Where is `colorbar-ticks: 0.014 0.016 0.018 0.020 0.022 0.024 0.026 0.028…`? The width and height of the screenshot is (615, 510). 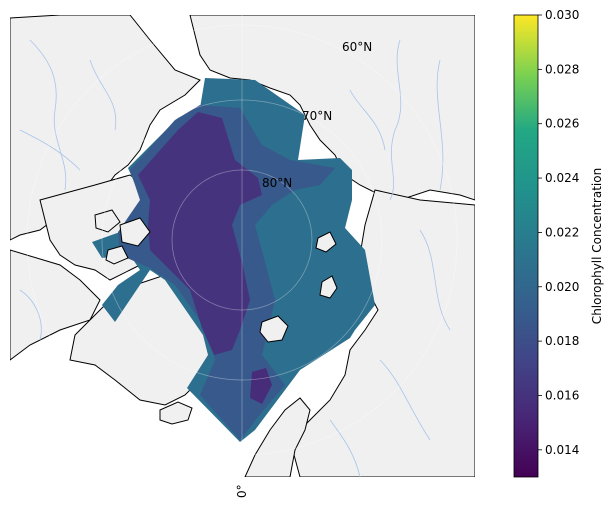
colorbar-ticks: 0.014 0.016 0.018 0.020 0.022 0.024 0.026 0.028… is located at coordinates (558, 232).